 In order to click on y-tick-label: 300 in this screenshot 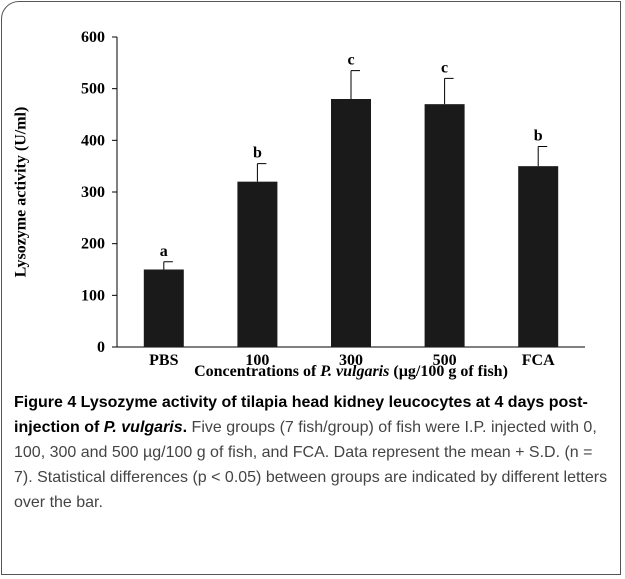, I will do `click(93, 192)`.